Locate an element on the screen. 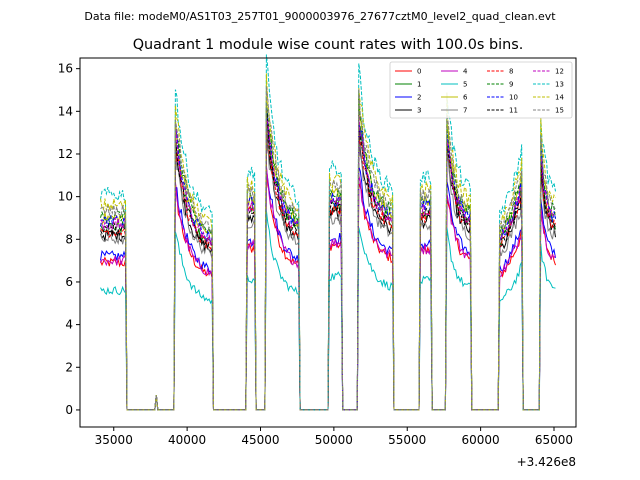  y-tick-label: 4 is located at coordinates (69, 325).